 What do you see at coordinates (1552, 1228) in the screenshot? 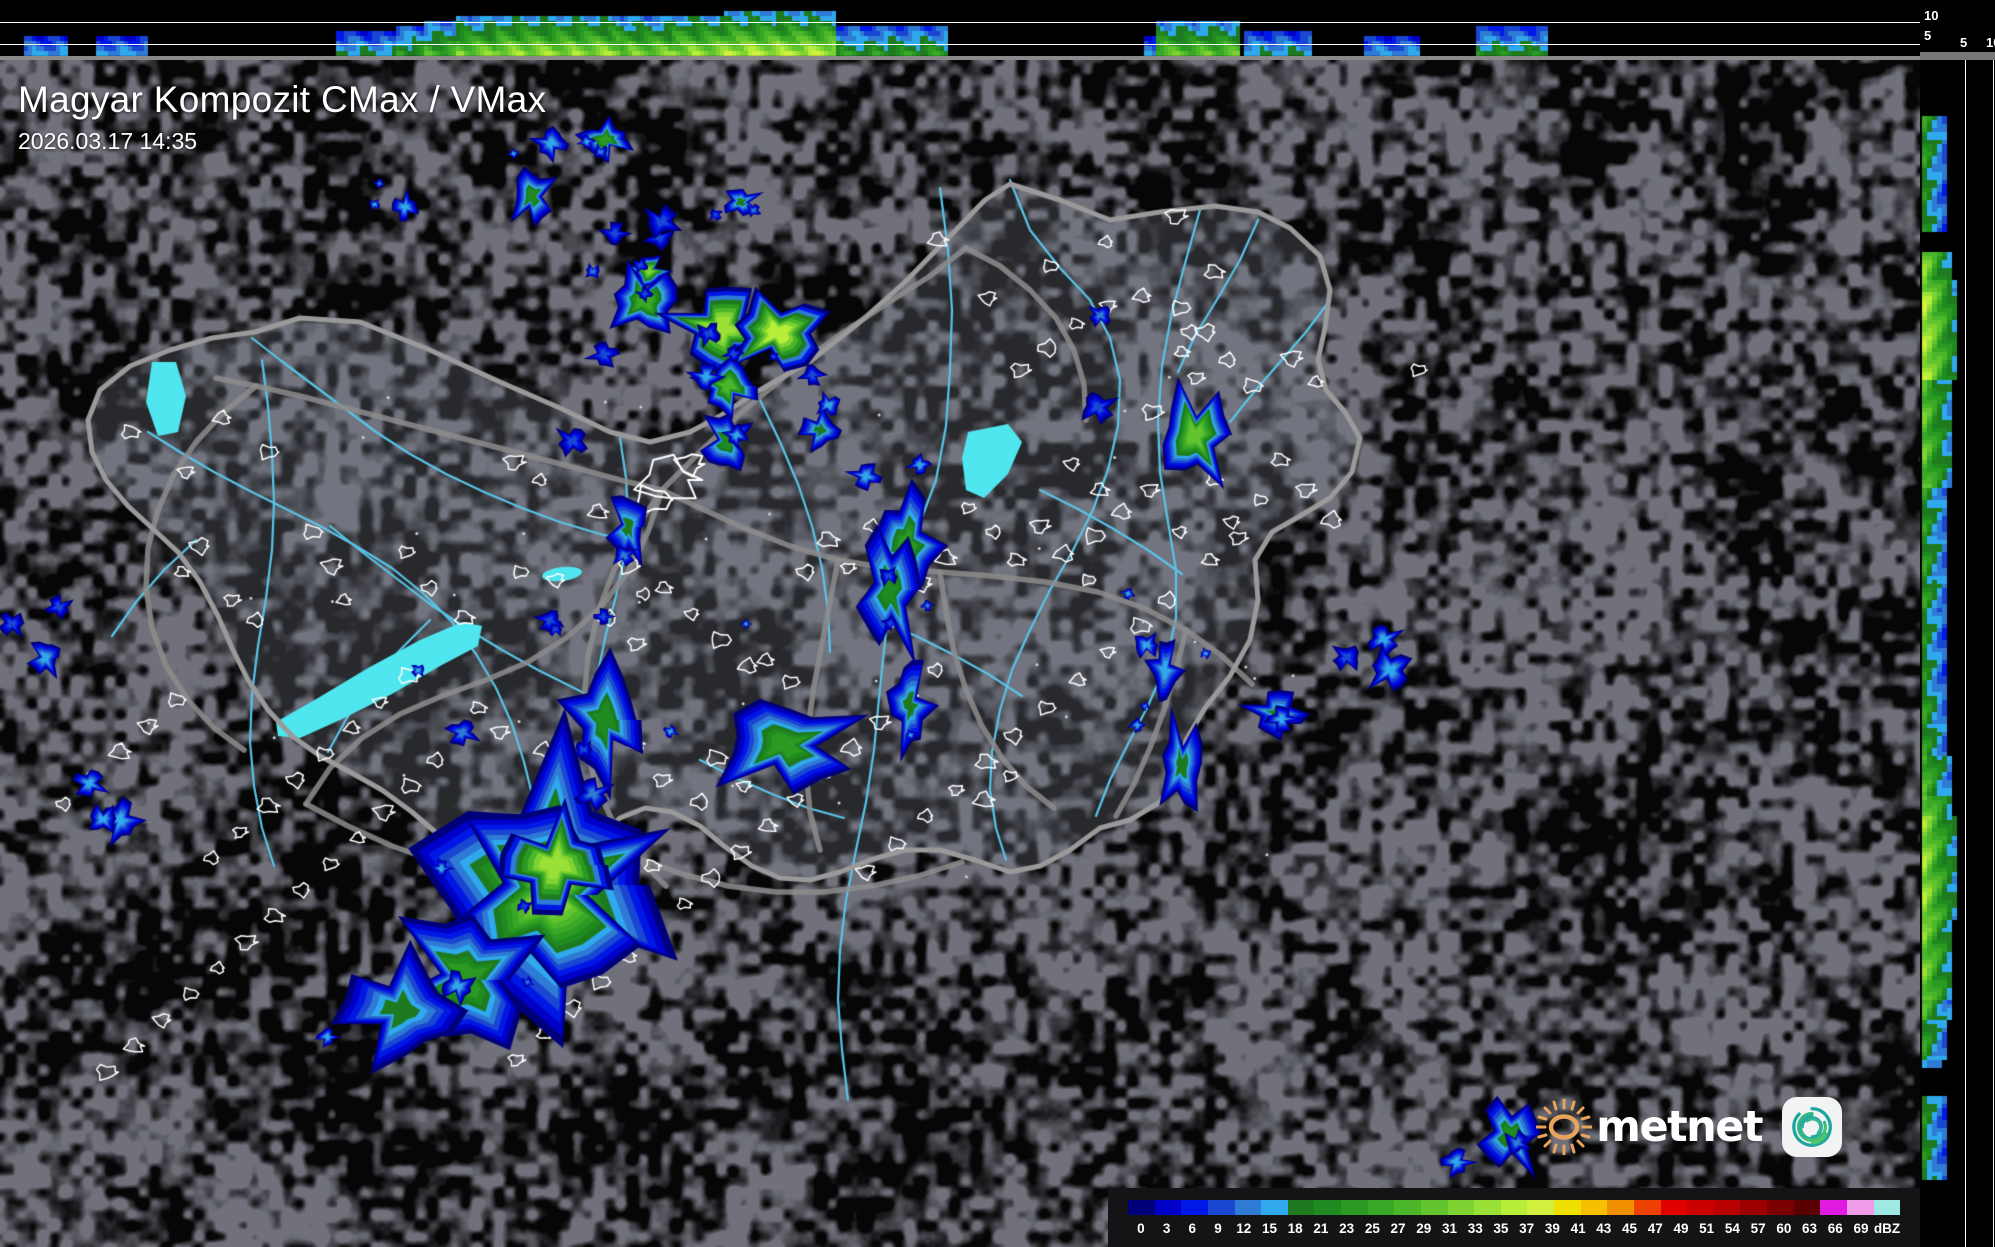
I see `colorbar-tick: 39` at bounding box center [1552, 1228].